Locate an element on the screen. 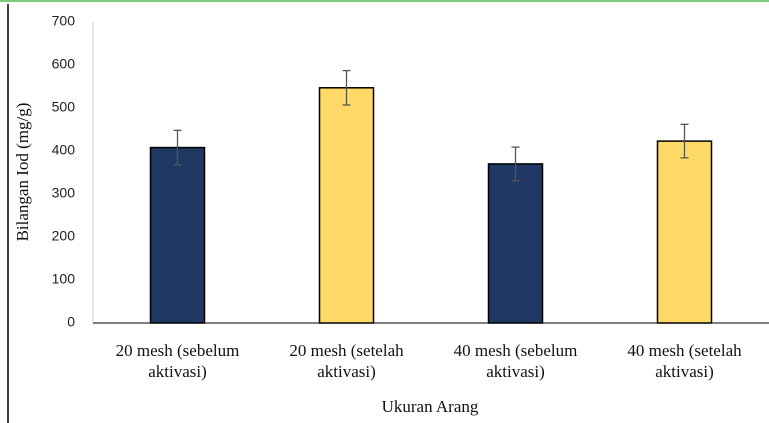 The image size is (769, 423). y-tick-label: 400 is located at coordinates (64, 150).